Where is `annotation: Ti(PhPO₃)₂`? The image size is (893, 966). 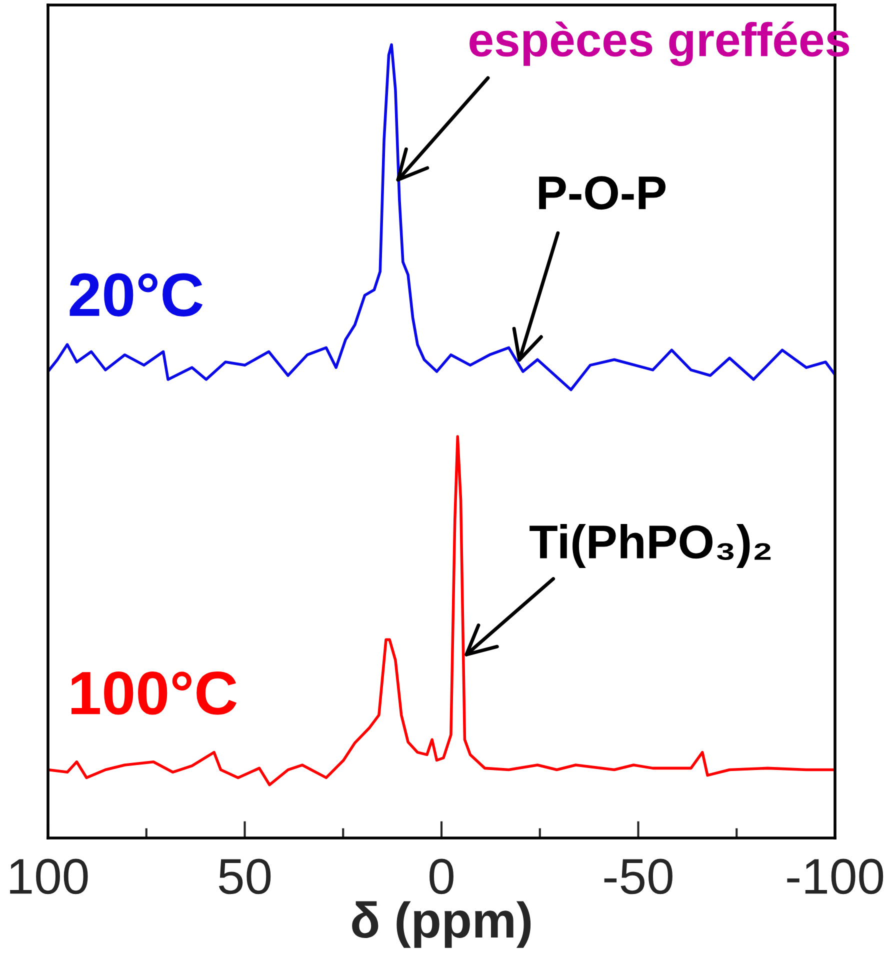 annotation: Ti(PhPO₃)₂ is located at coordinates (650, 546).